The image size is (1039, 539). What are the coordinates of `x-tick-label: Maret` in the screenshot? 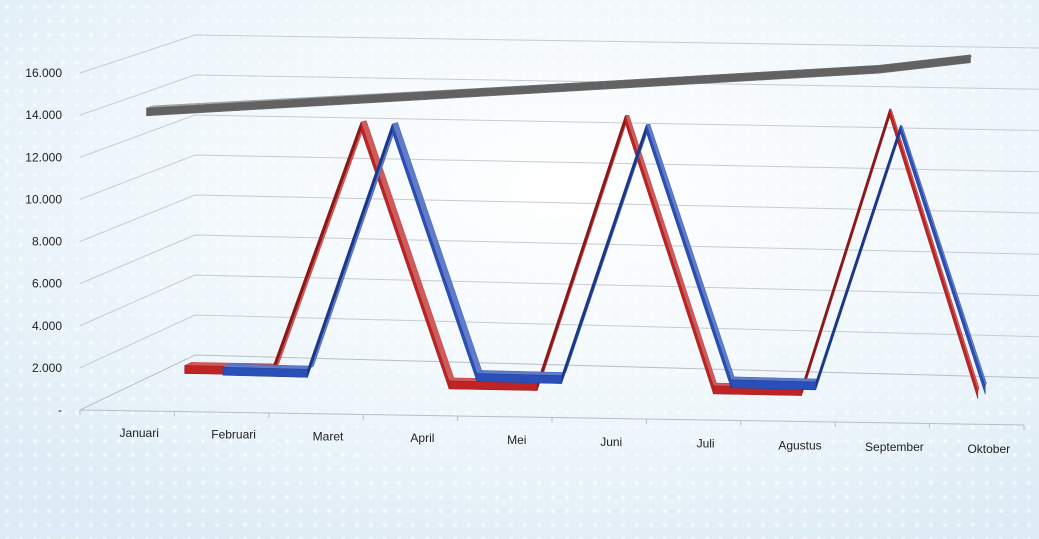 It's located at (328, 436).